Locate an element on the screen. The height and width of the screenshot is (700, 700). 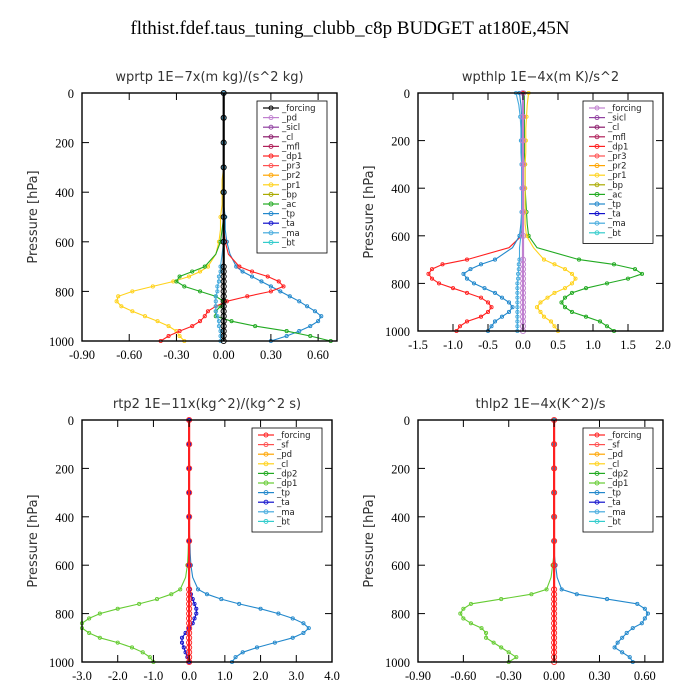
legend-label: _ac is located at coordinates (288, 205).